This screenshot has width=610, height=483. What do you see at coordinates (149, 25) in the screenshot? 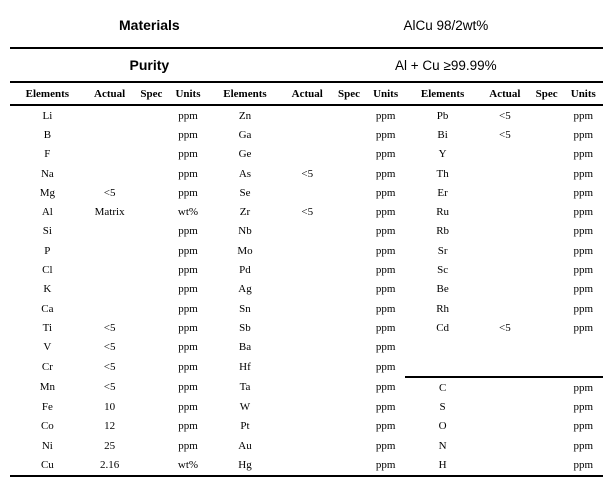
I see `materials-label: Materials` at bounding box center [149, 25].